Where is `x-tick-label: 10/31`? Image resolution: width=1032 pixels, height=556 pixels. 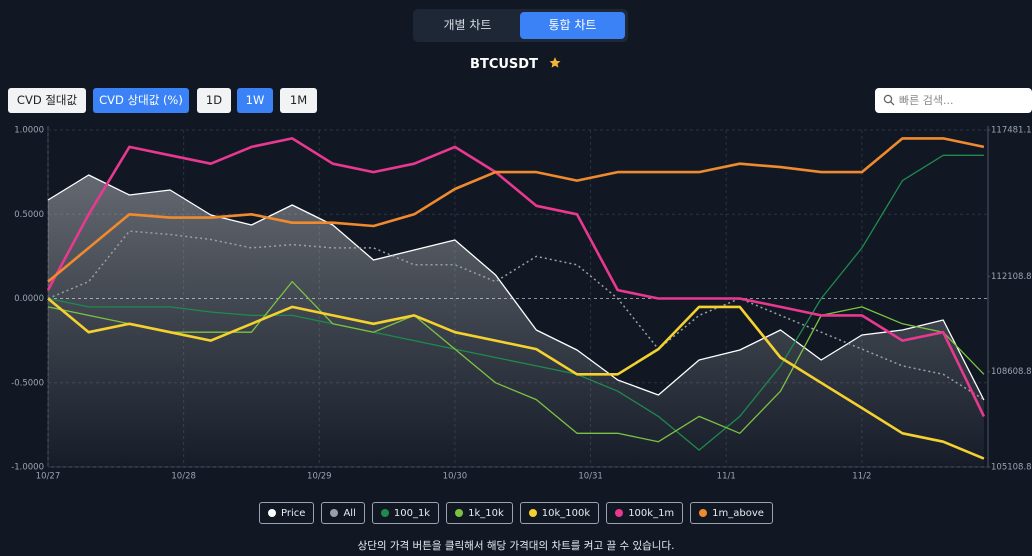 x-tick-label: 10/31 is located at coordinates (590, 476).